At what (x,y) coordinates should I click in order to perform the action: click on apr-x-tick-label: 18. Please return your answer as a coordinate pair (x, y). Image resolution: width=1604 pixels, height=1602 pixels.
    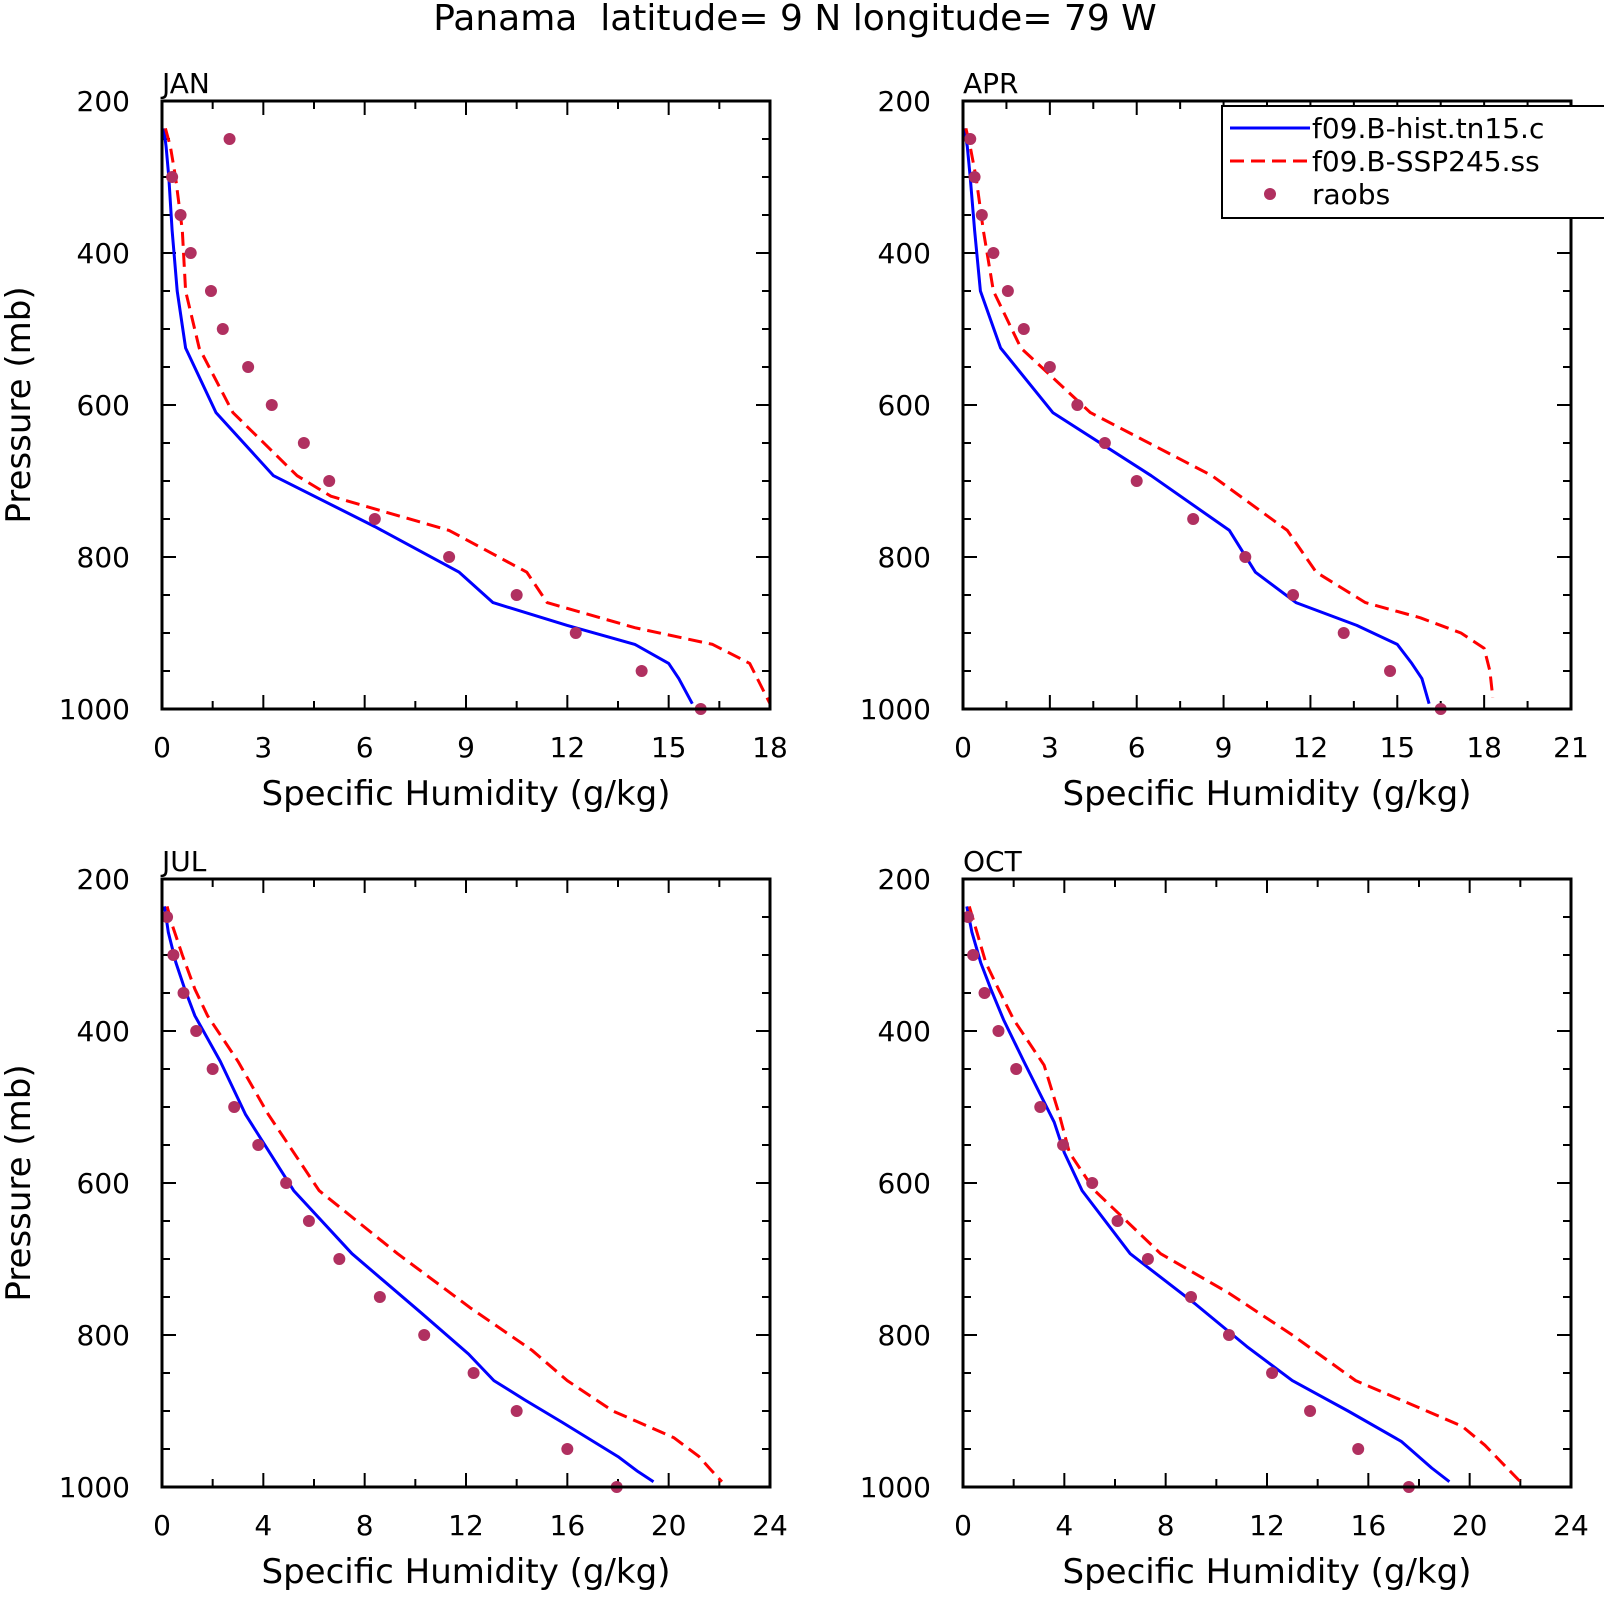
    Looking at the image, I should click on (1484, 747).